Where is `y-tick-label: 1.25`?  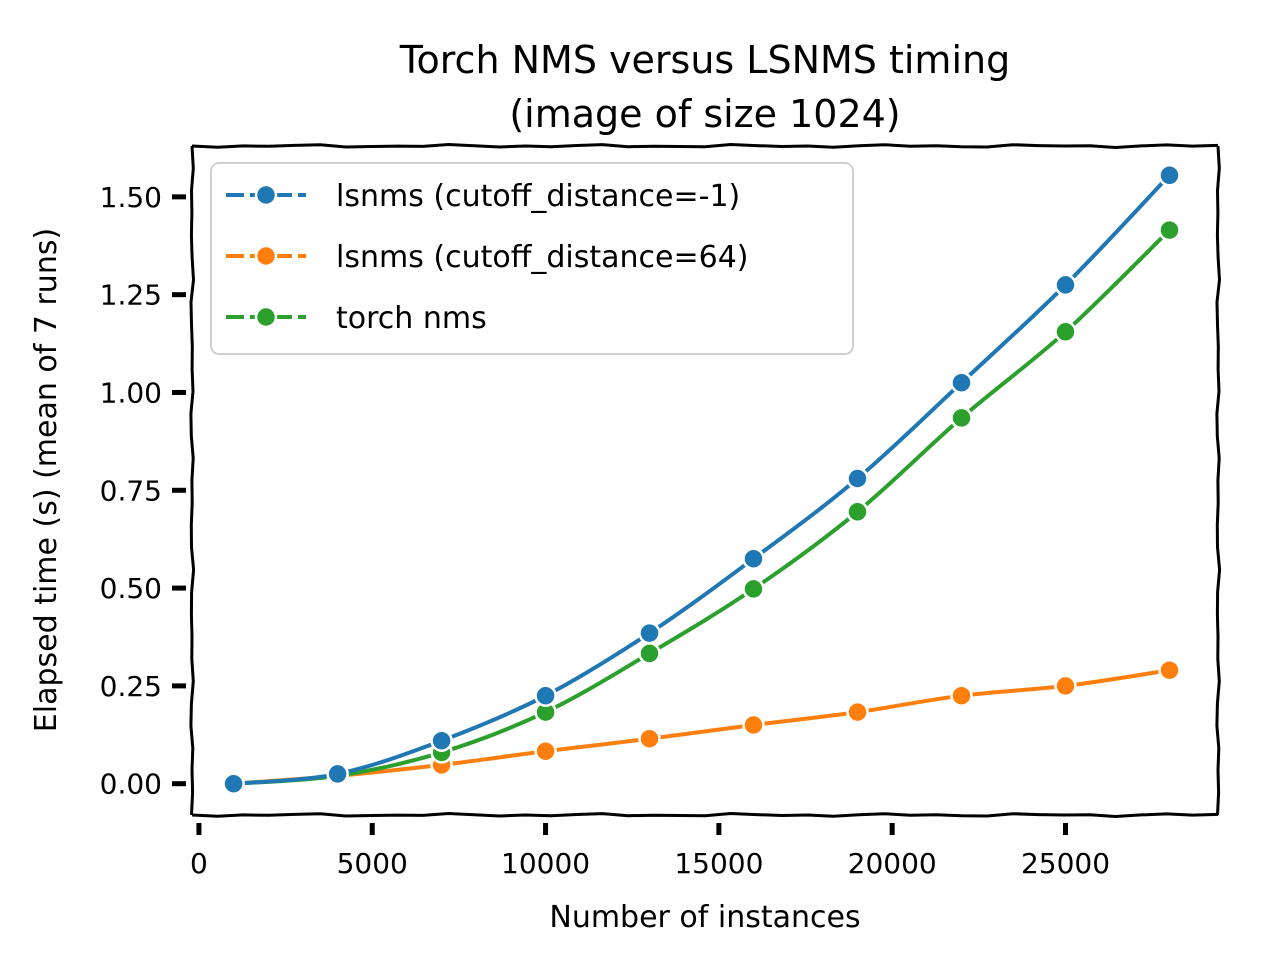 y-tick-label: 1.25 is located at coordinates (131, 295).